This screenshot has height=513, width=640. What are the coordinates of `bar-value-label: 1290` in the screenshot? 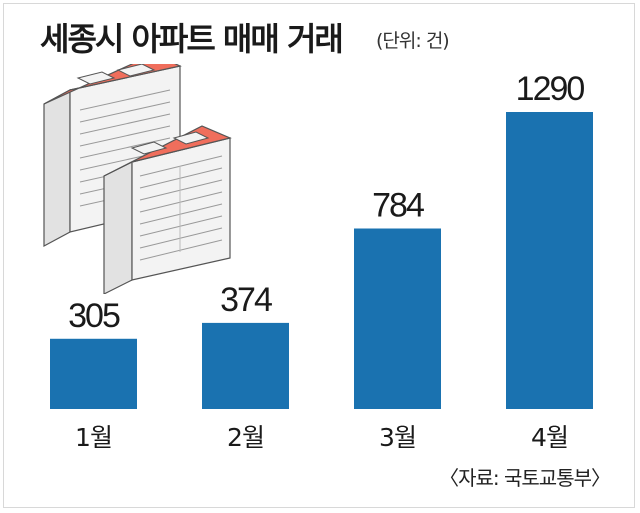 It's located at (550, 89).